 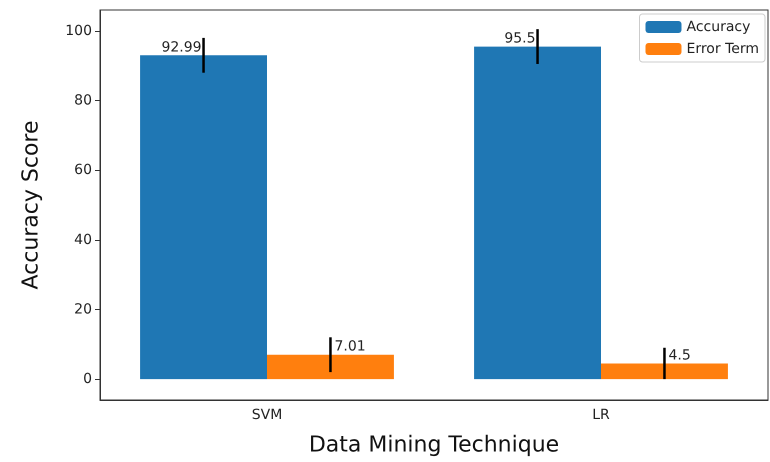 I want to click on x-tick-label: SVM, so click(x=267, y=415).